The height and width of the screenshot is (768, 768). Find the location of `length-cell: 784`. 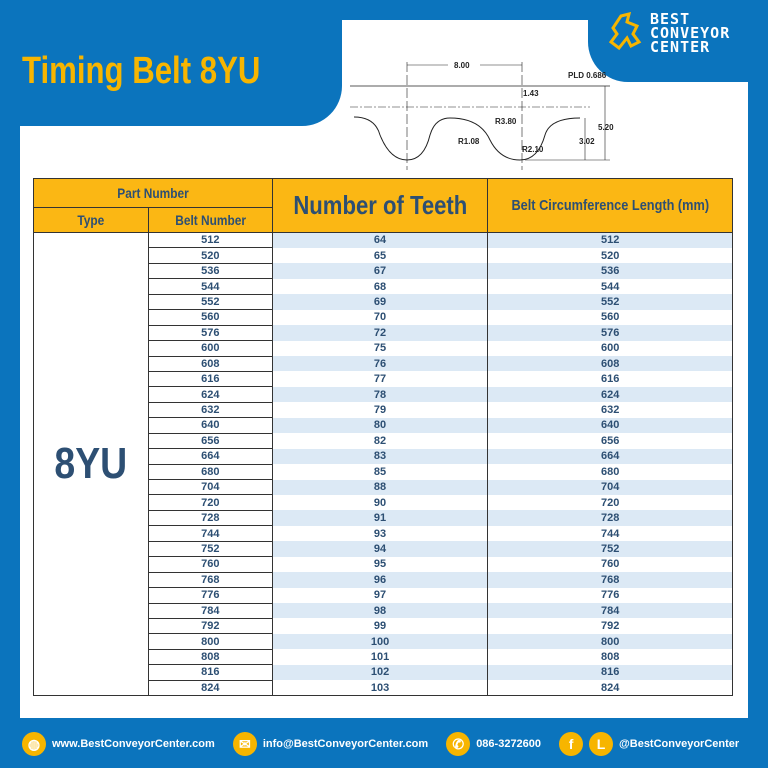

length-cell: 784 is located at coordinates (610, 611).